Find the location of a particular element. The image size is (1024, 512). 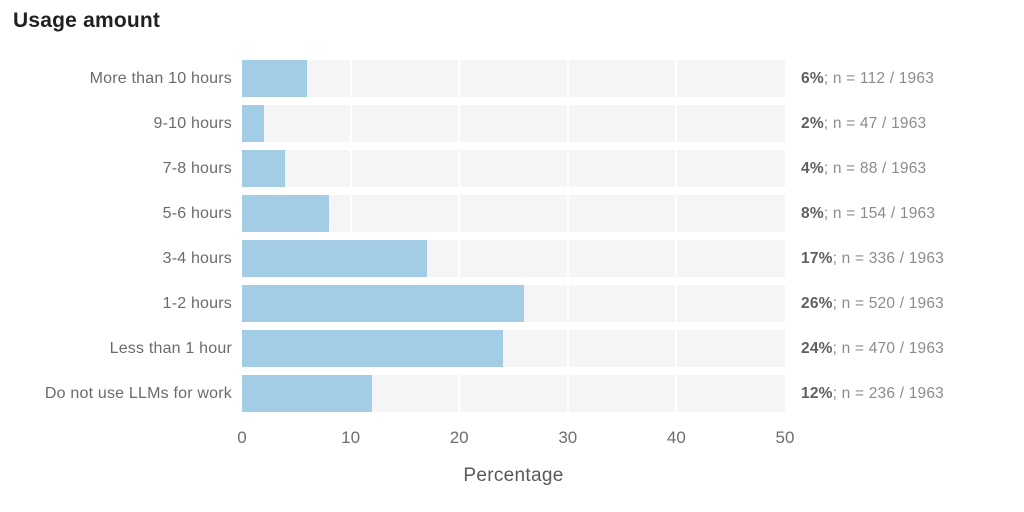

x-axis-tick: 50 is located at coordinates (785, 437).